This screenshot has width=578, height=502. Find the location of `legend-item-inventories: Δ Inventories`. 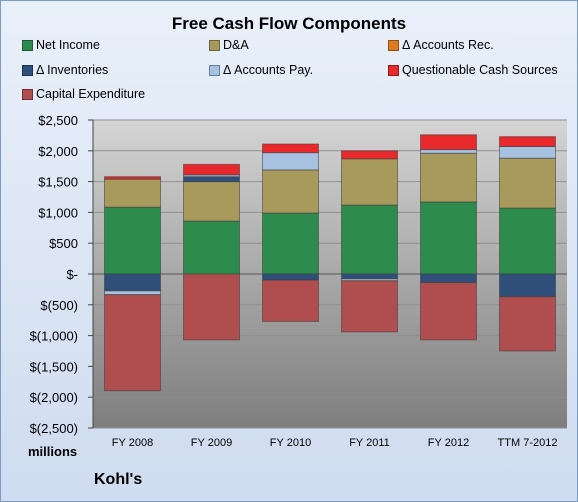

legend-item-inventories: Δ Inventories is located at coordinates (65, 70).